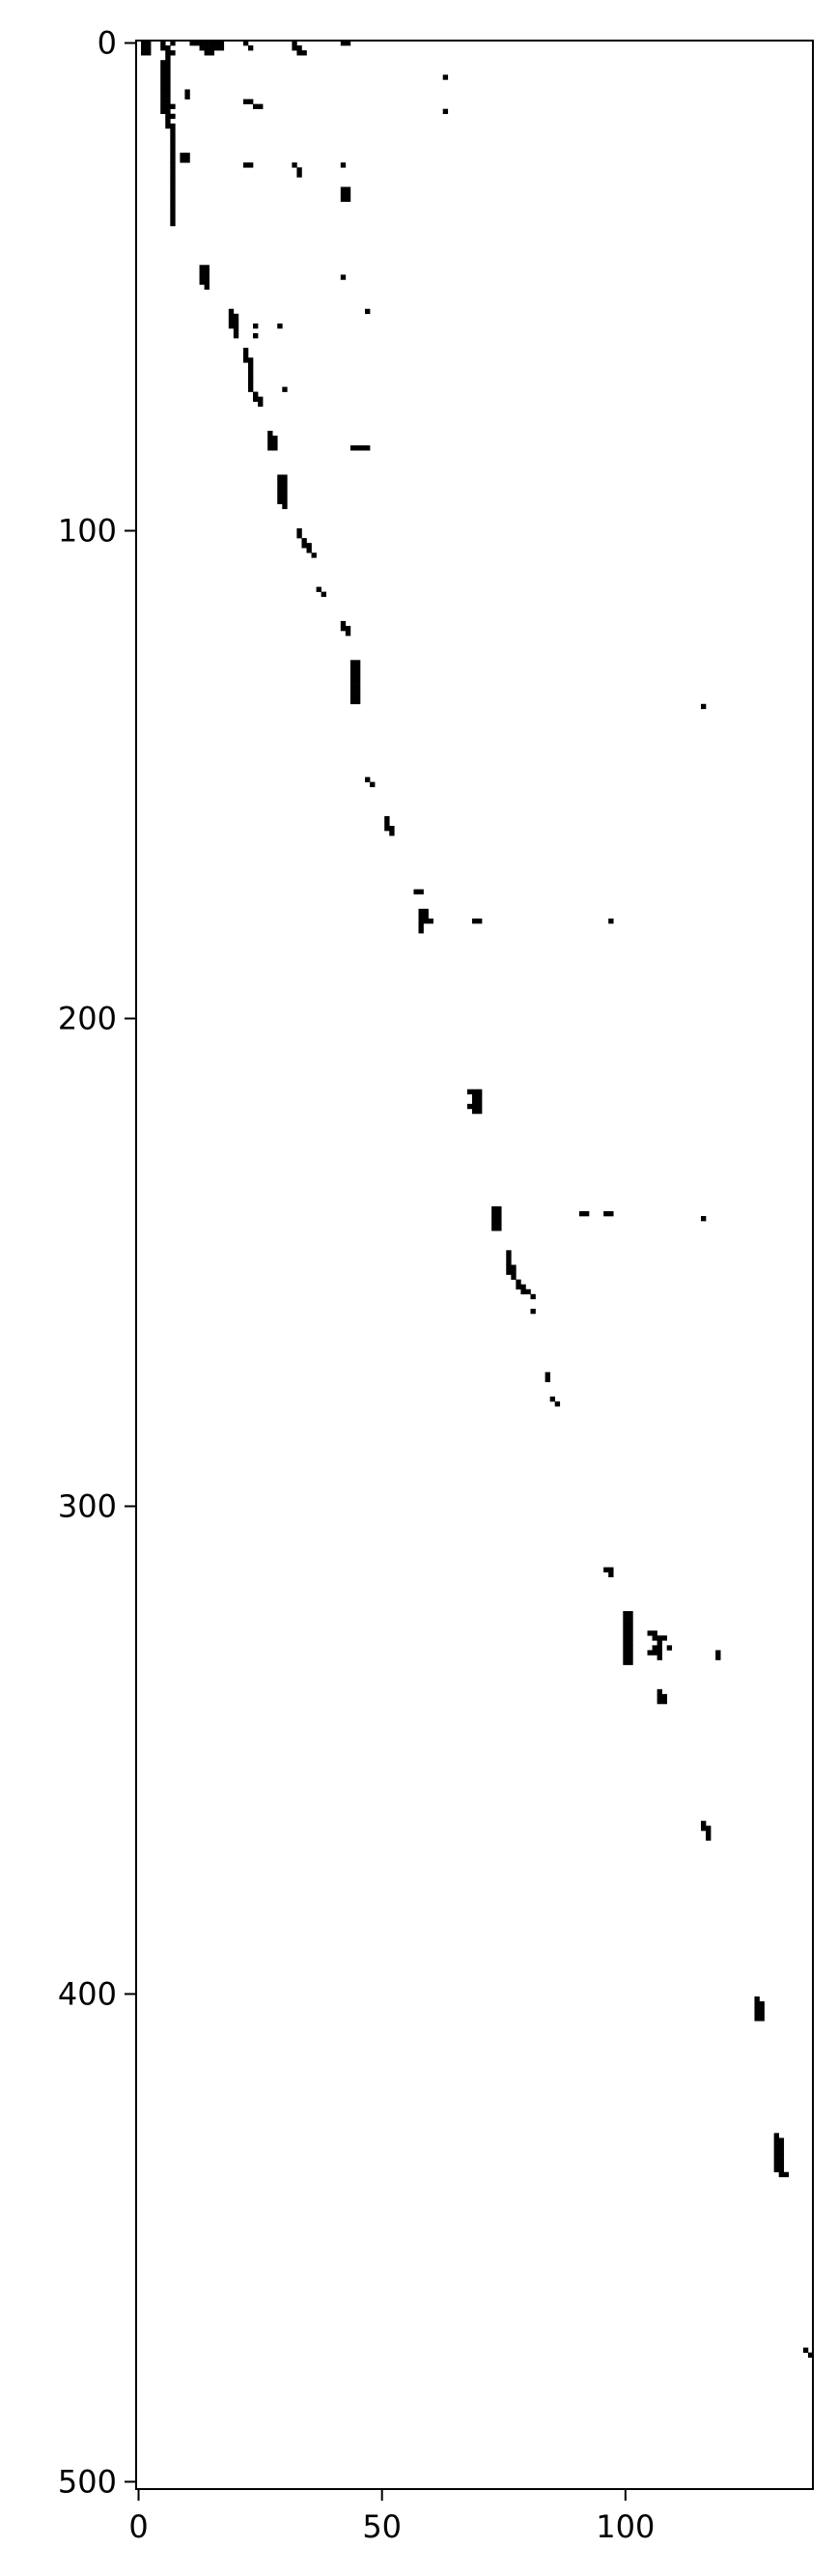  What do you see at coordinates (87, 1505) in the screenshot?
I see `y-tick-label: 300` at bounding box center [87, 1505].